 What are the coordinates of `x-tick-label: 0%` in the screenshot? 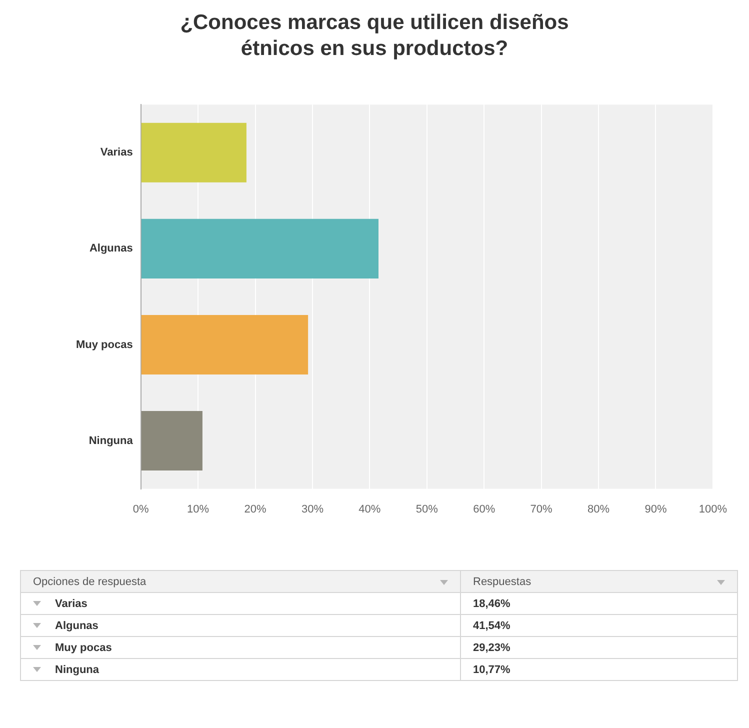 It's located at (141, 509).